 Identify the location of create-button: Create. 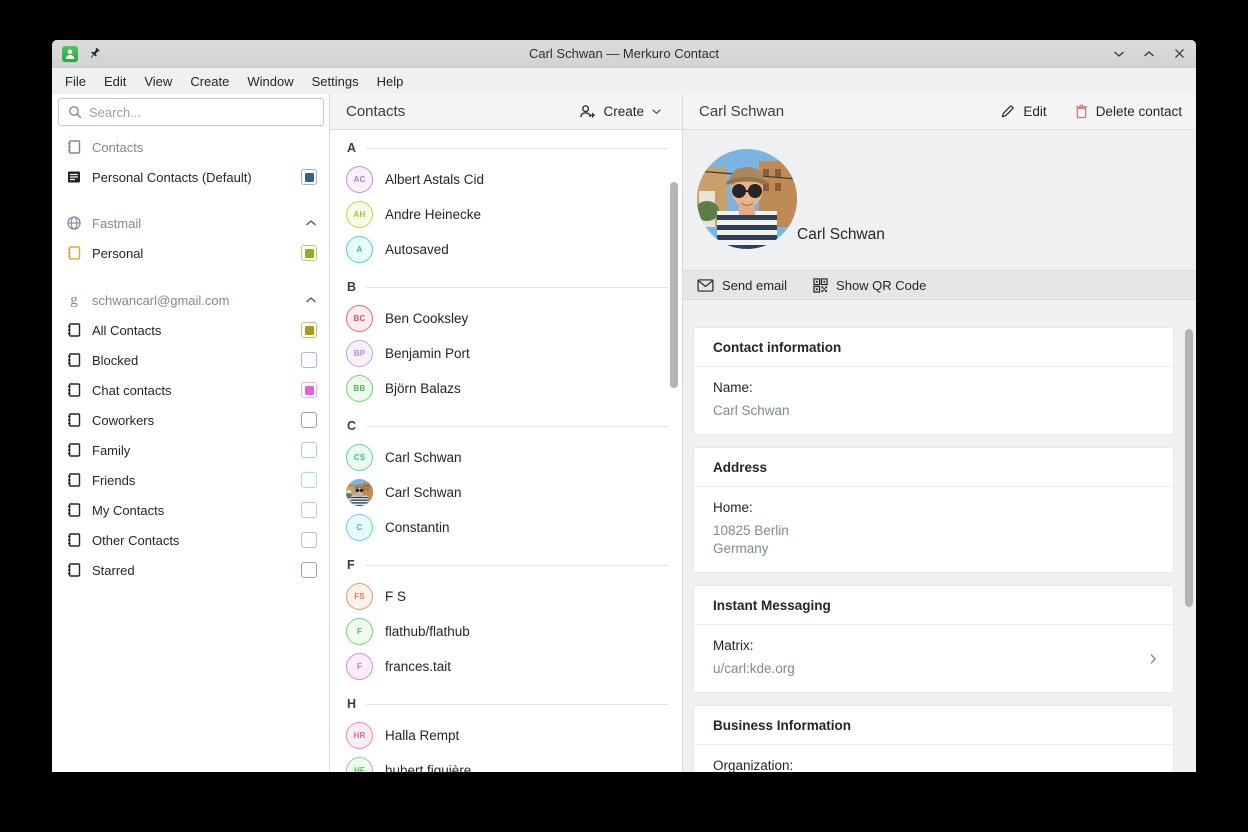
(620, 111).